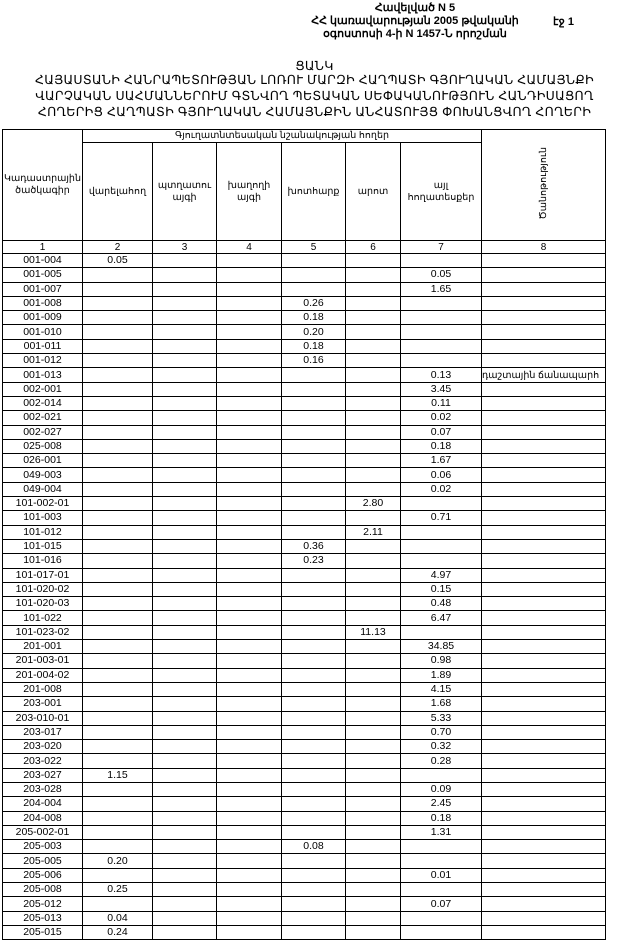 The image size is (629, 947). What do you see at coordinates (441, 389) in the screenshot?
I see `area-cell: 3.45` at bounding box center [441, 389].